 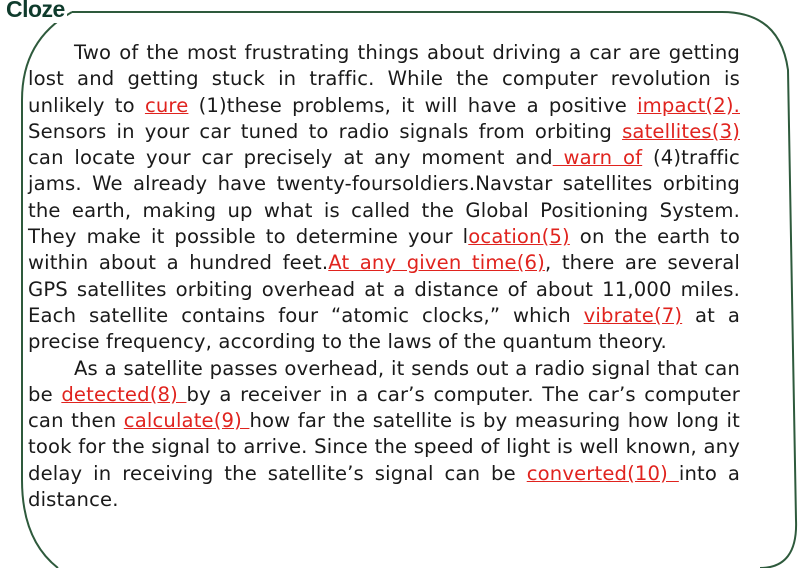 I want to click on answer-5: ocation(5), so click(x=519, y=237).